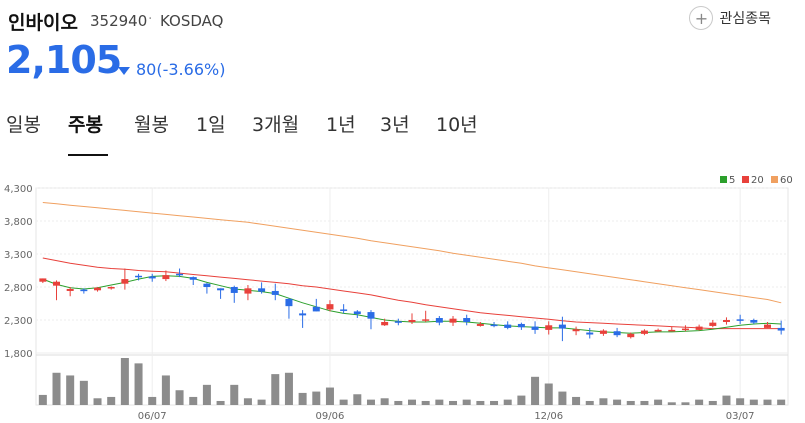  I want to click on tab-daily: 일봉, so click(23, 125).